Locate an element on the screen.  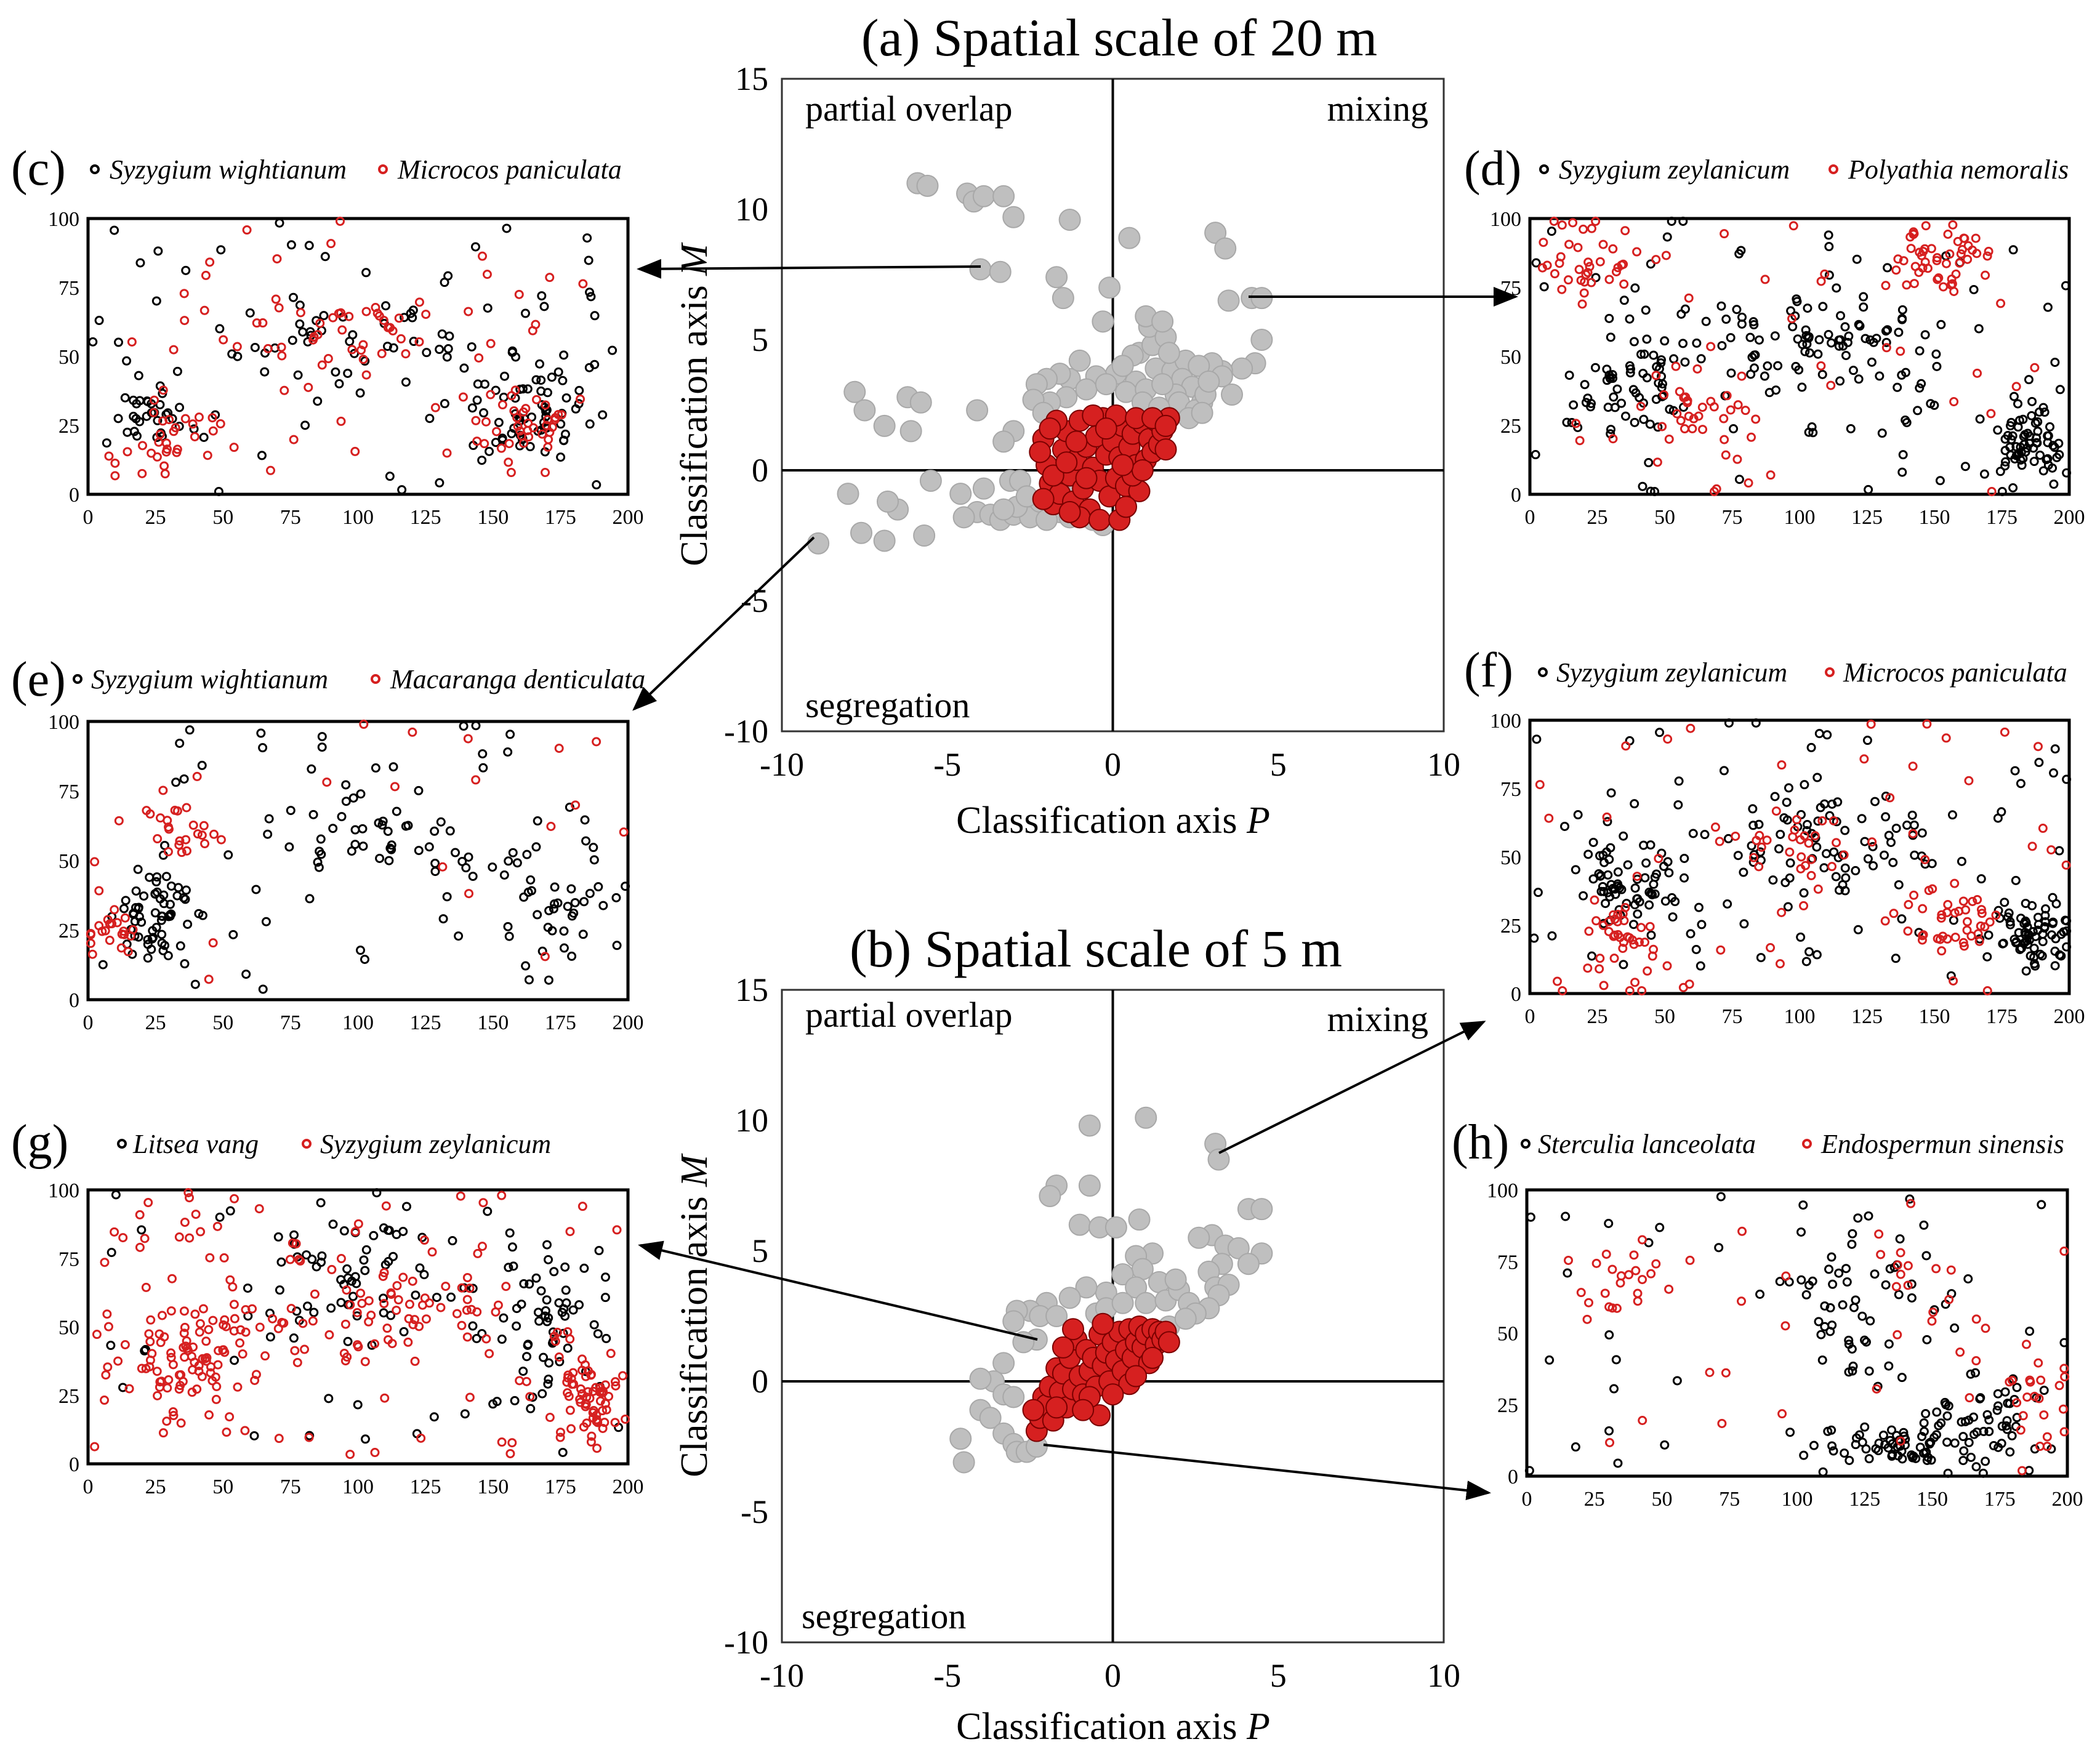
y-tick-label: 50 is located at coordinates (69, 1328).